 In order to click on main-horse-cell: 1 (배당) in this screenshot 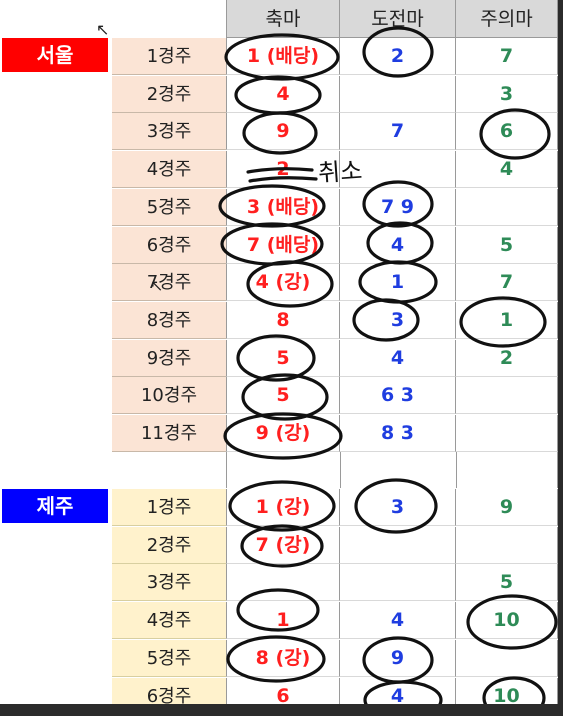, I will do `click(283, 56)`.